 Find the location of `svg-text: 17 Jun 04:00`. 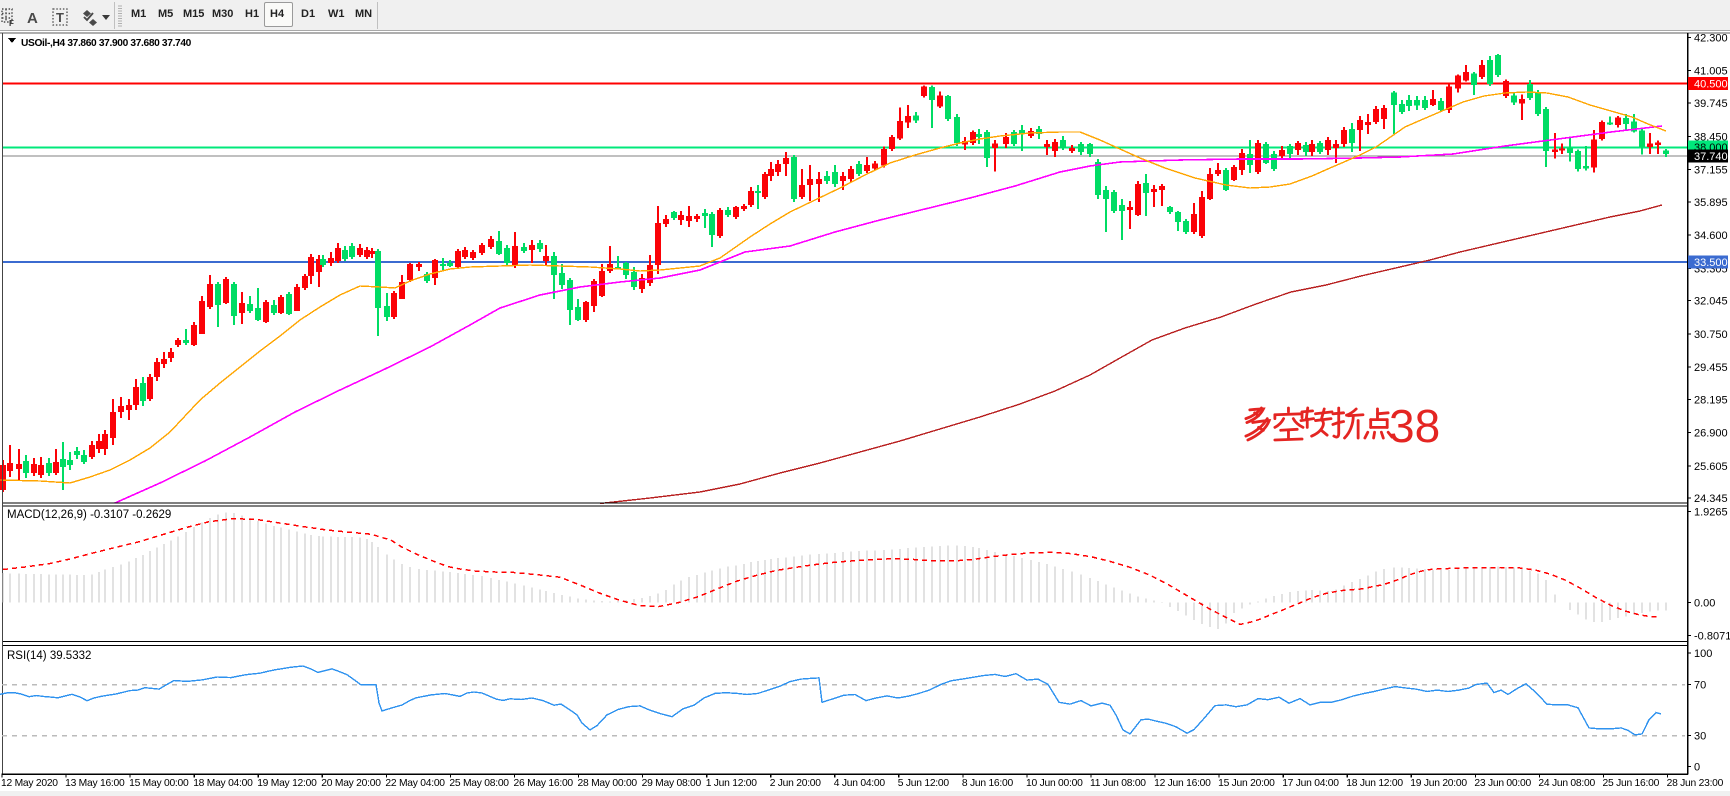

svg-text: 17 Jun 04:00 is located at coordinates (1310, 783).